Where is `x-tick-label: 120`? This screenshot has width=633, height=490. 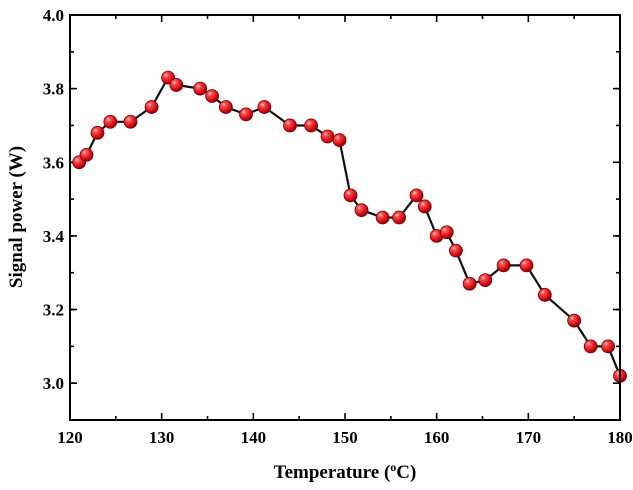
x-tick-label: 120 is located at coordinates (70, 437).